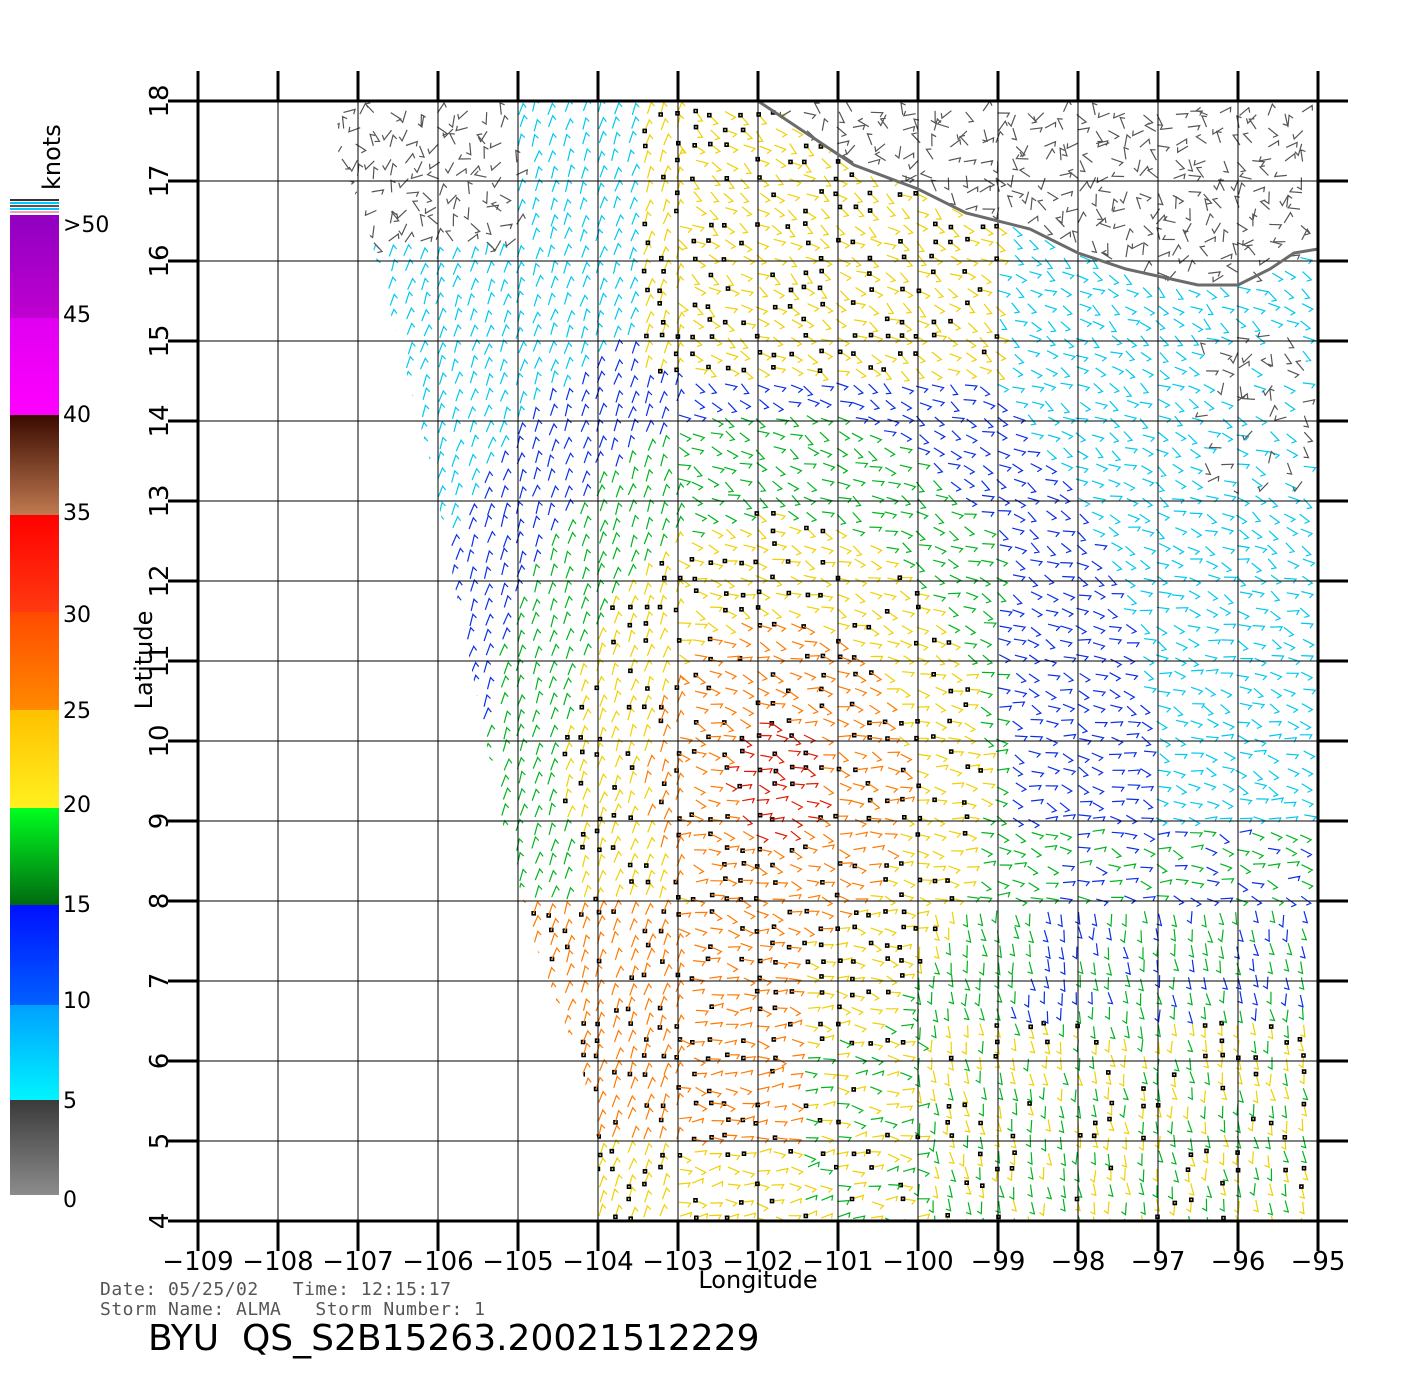  What do you see at coordinates (160, 260) in the screenshot?
I see `y-tick-label: 16` at bounding box center [160, 260].